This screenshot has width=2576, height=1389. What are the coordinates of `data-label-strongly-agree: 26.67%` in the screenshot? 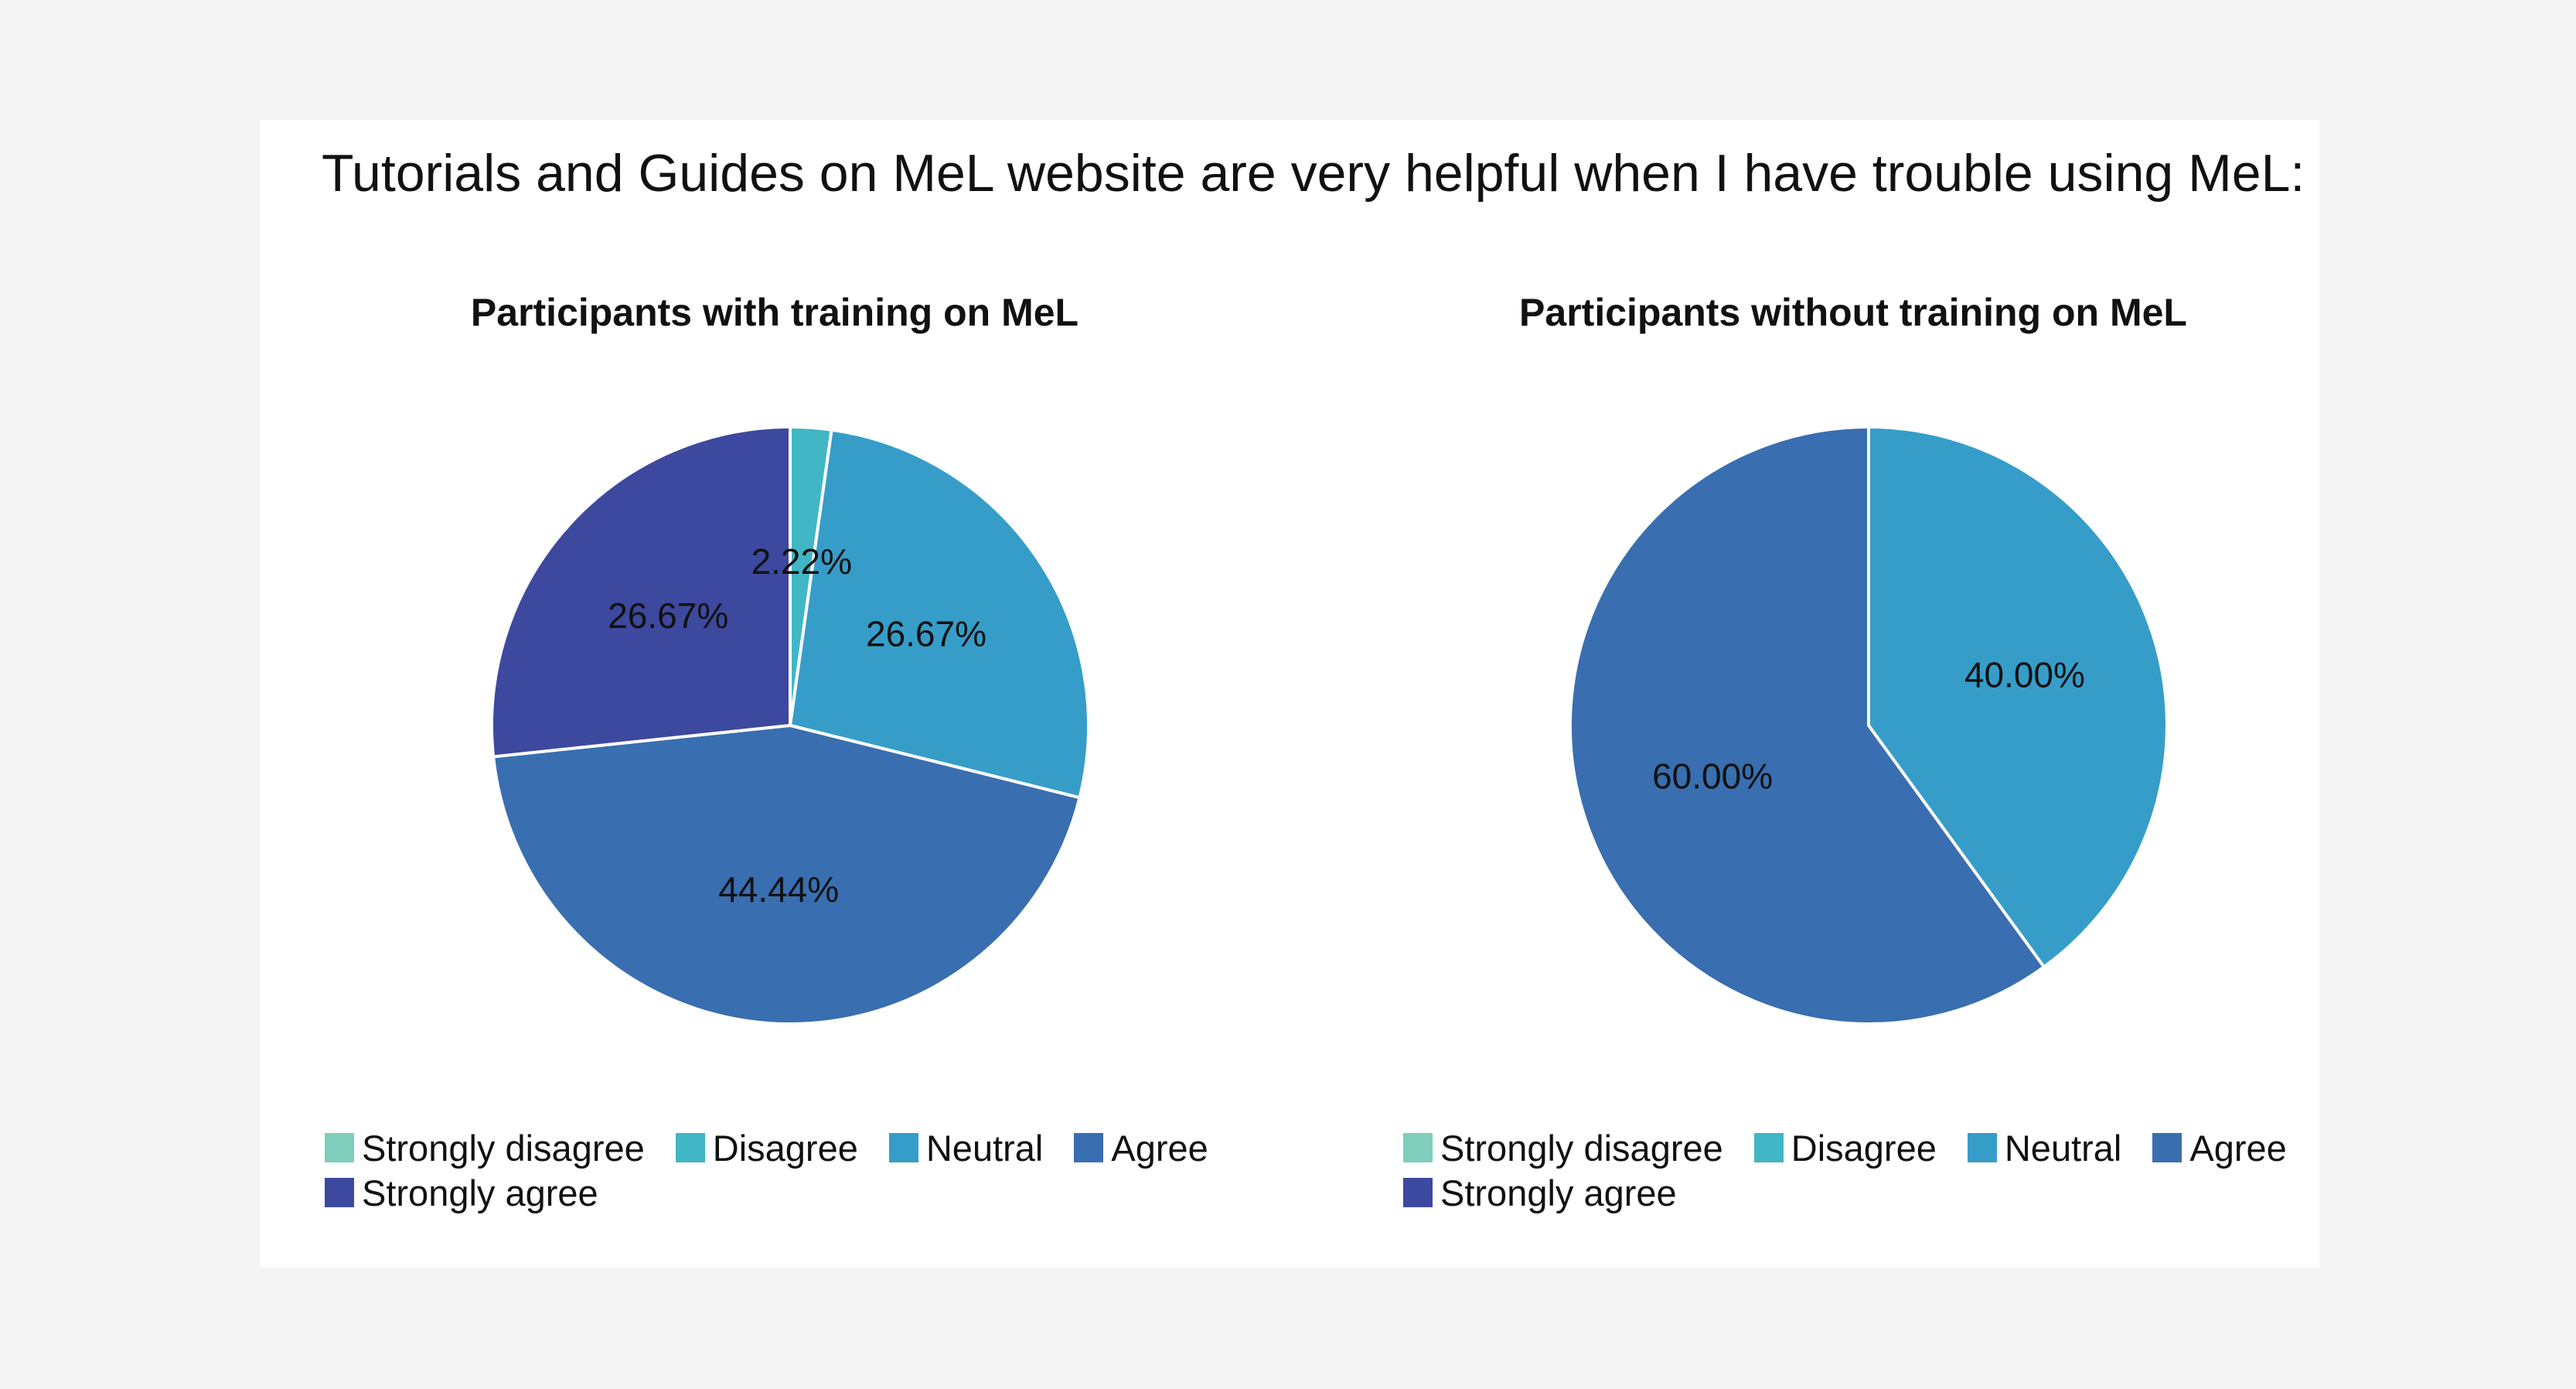 It's located at (668, 616).